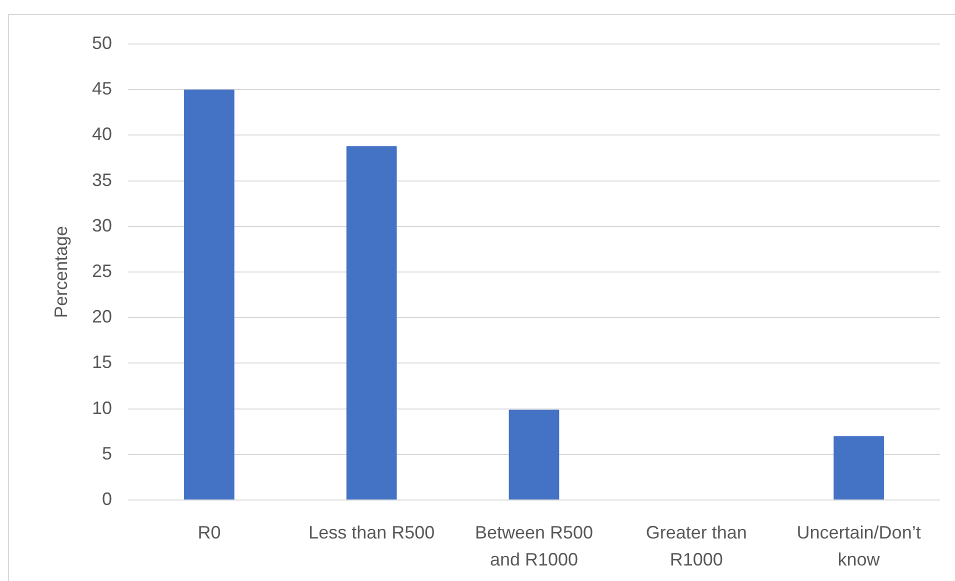 The height and width of the screenshot is (581, 955). What do you see at coordinates (102, 180) in the screenshot?
I see `y-tick-label: 35` at bounding box center [102, 180].